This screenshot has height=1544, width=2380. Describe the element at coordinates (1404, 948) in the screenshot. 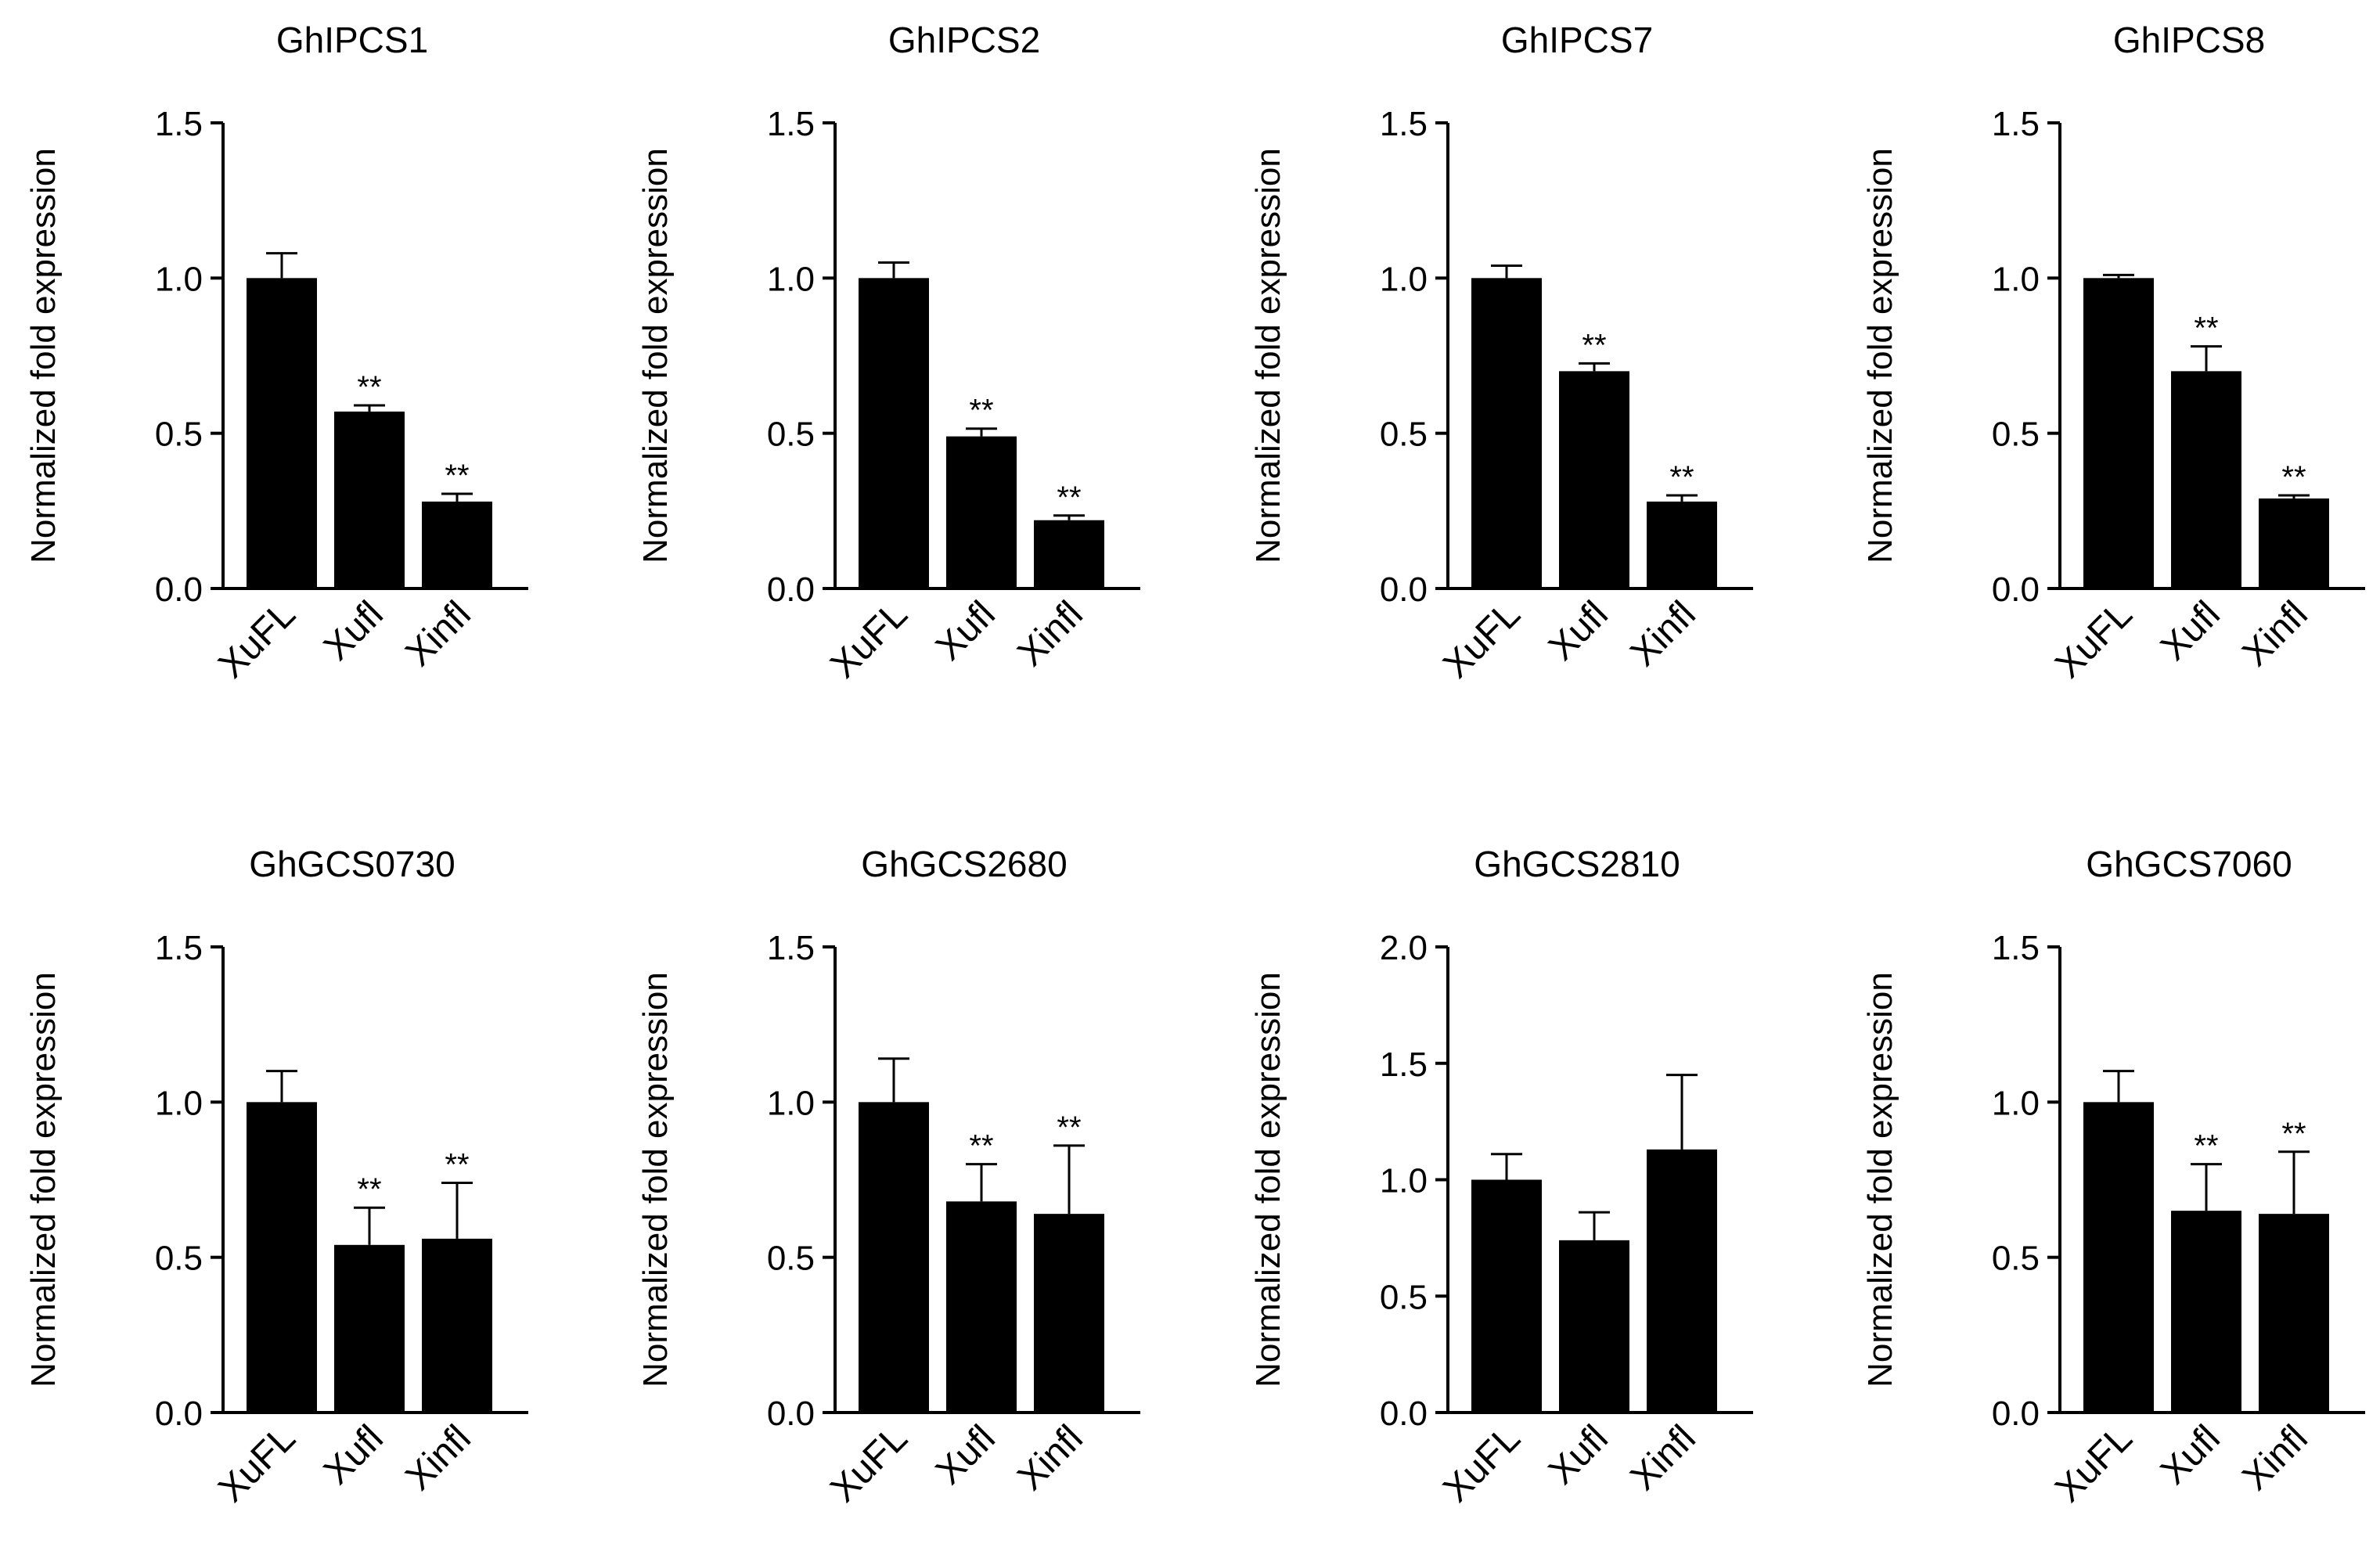

I see `y-tick-label: 2.0` at that location.